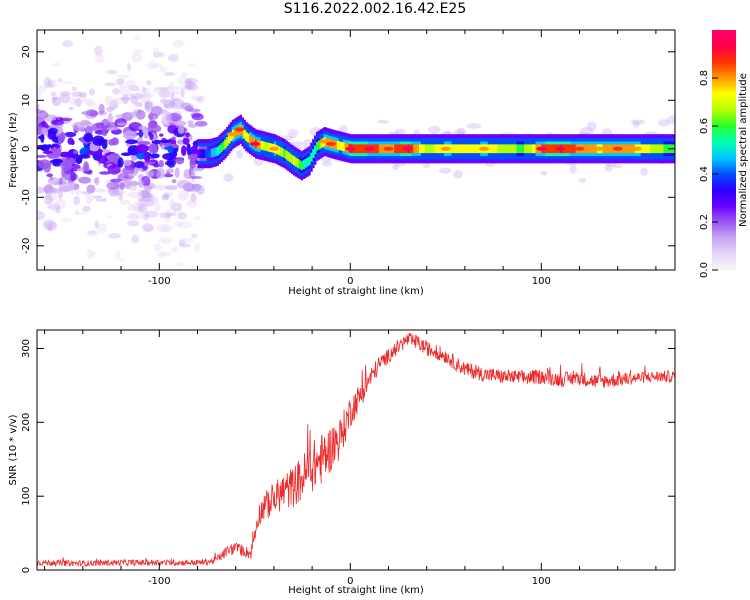  What do you see at coordinates (375, 9) in the screenshot?
I see `figure-title: S116.2022.002.16.42.E25` at bounding box center [375, 9].